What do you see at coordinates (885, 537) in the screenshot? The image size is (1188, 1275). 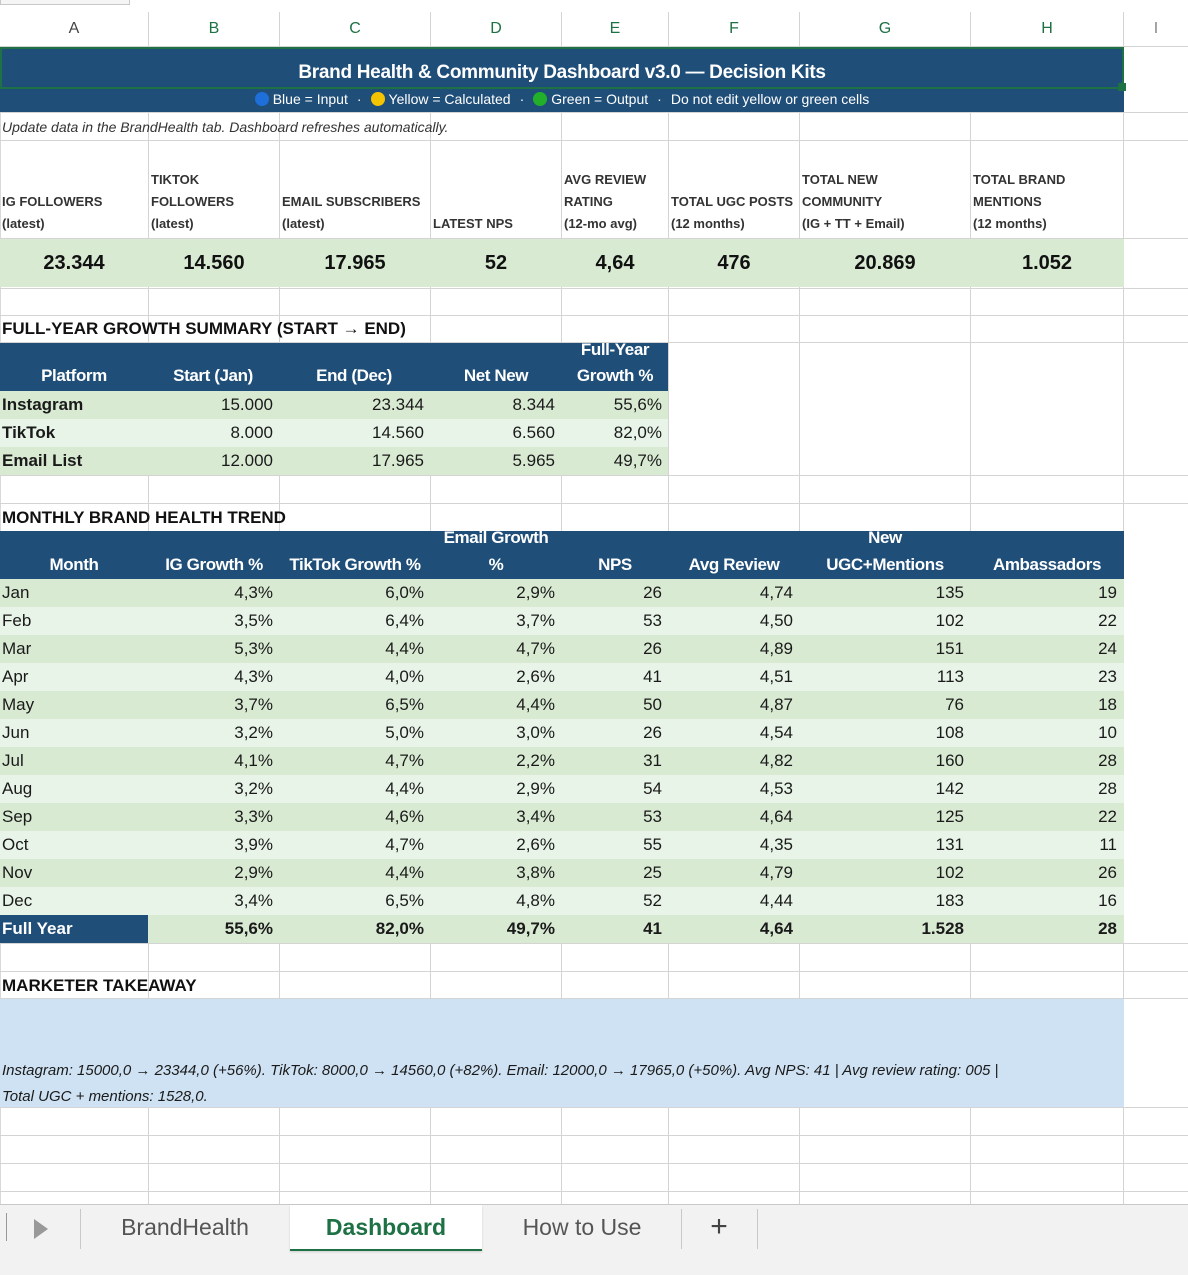 I see `trend-header-new: New` at bounding box center [885, 537].